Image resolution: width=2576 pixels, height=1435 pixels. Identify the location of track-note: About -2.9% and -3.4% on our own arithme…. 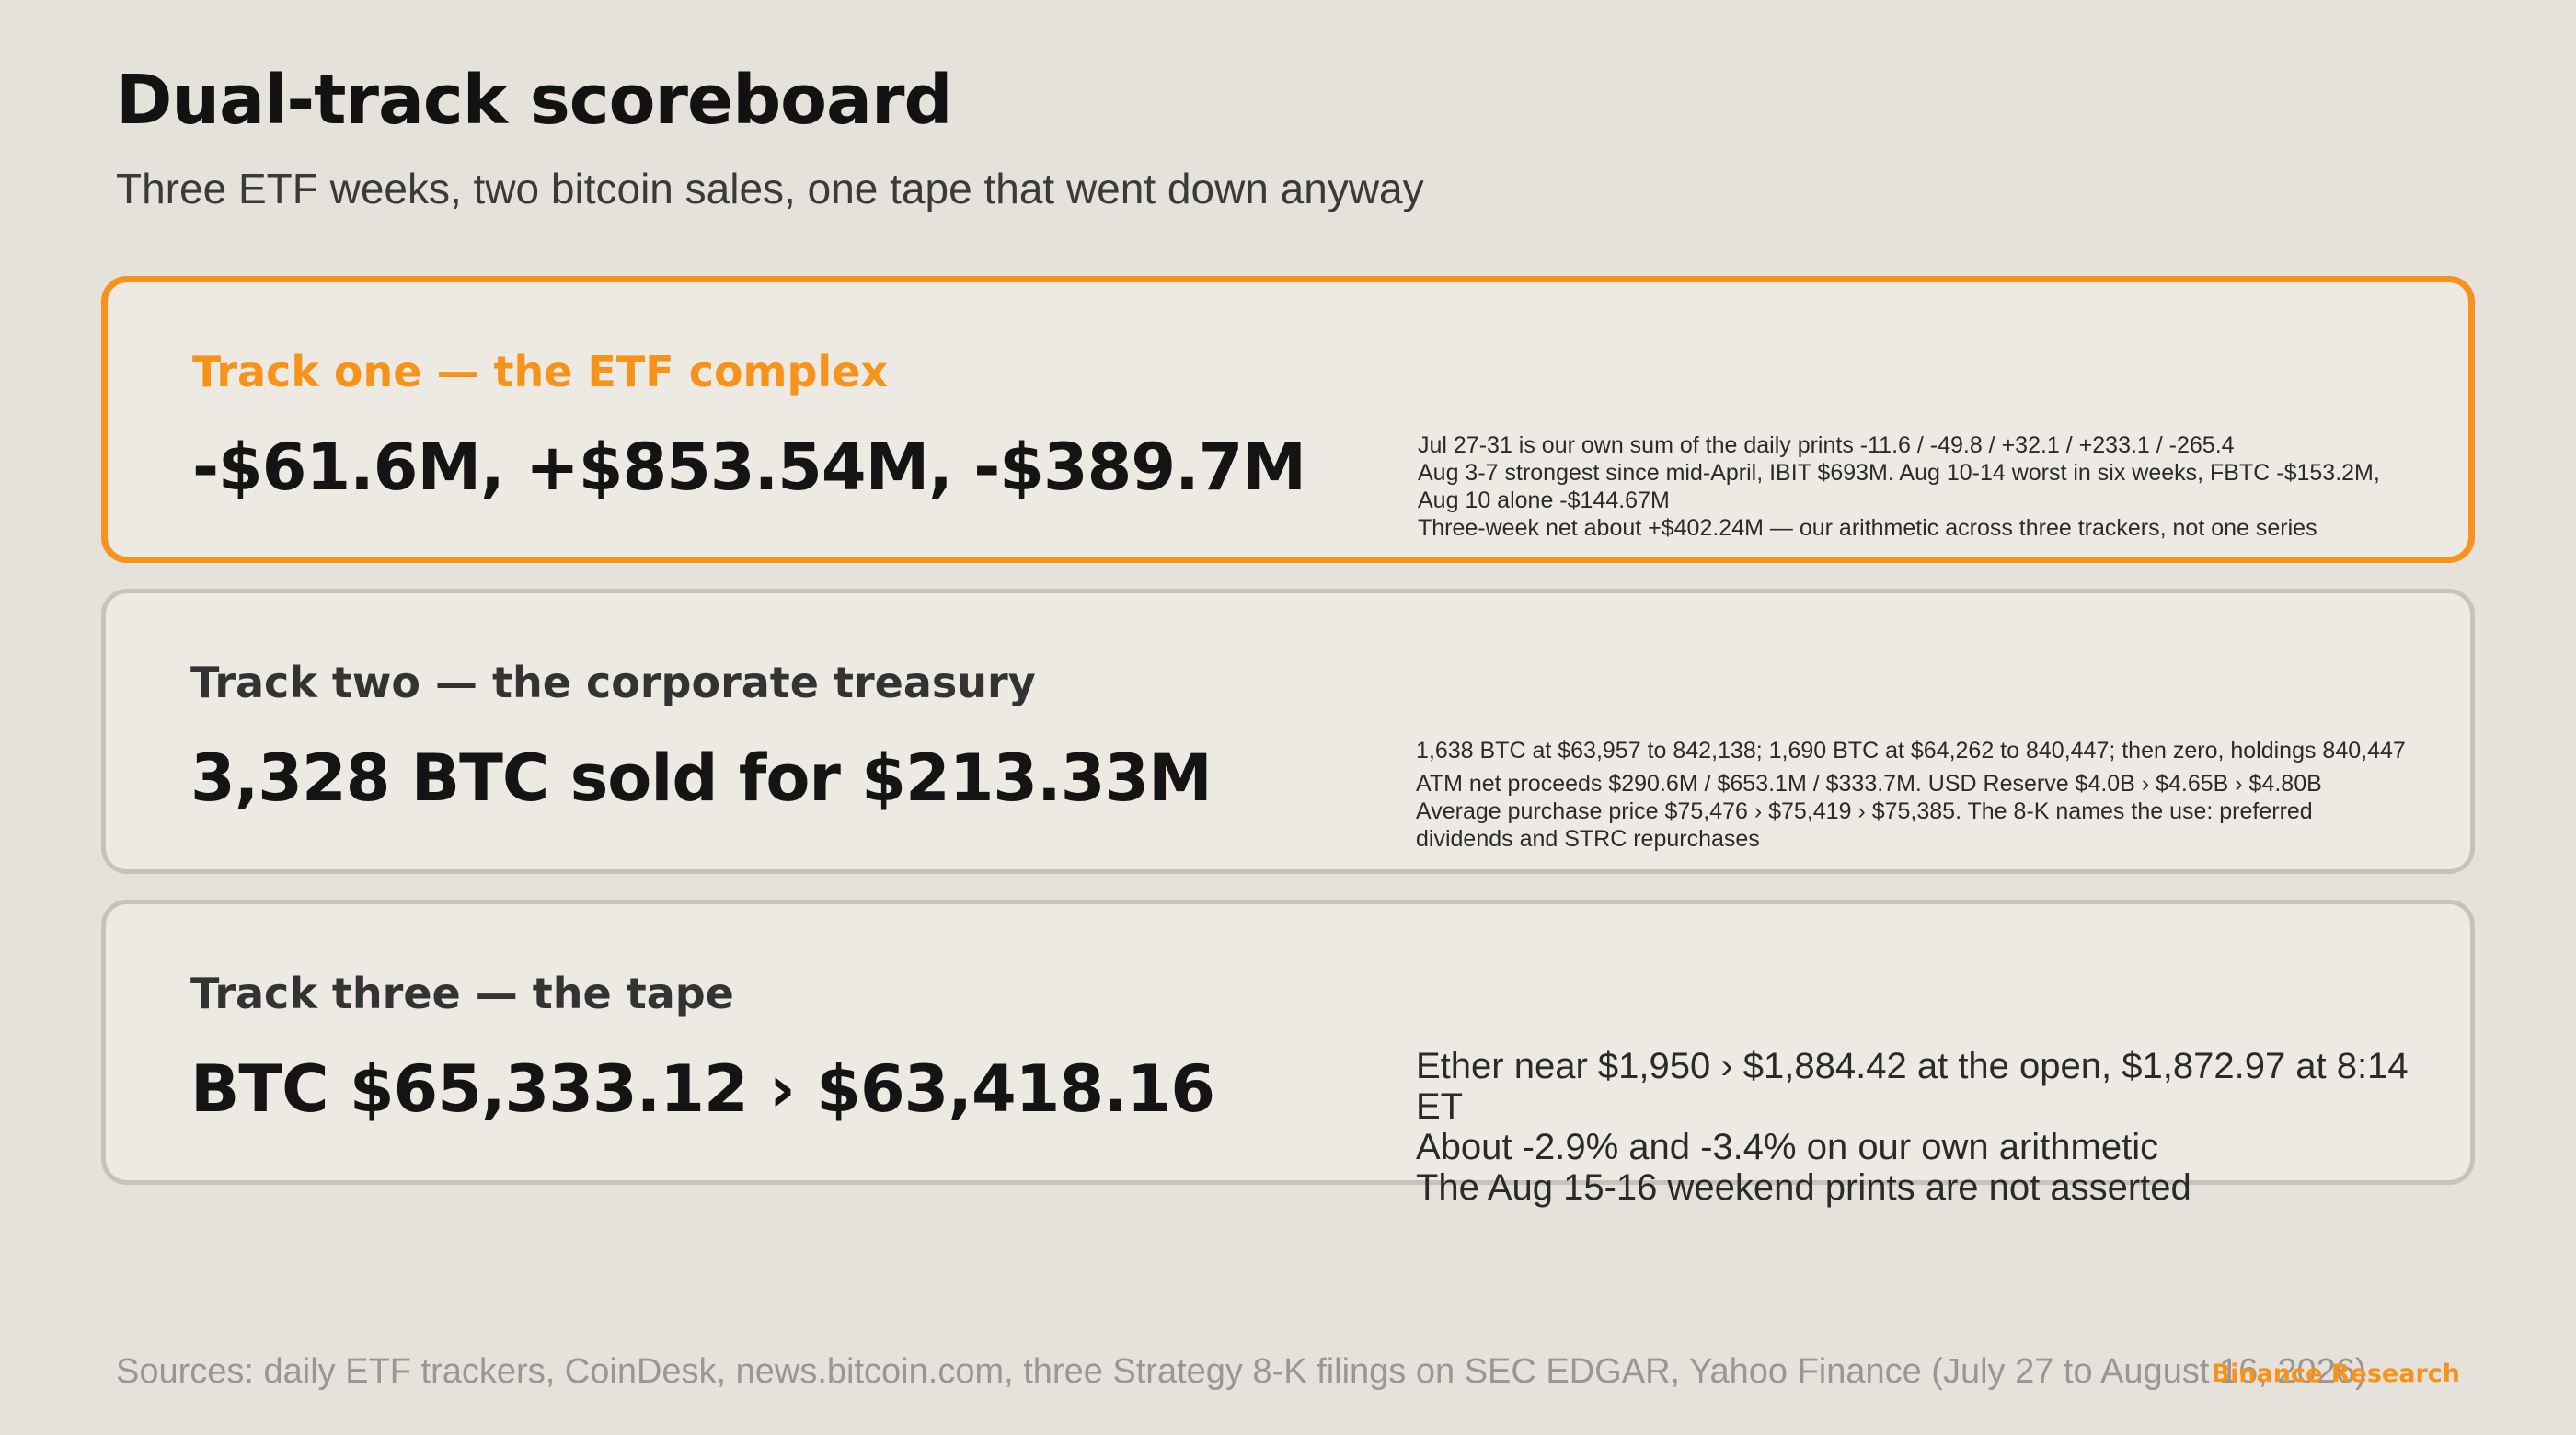
(1787, 1147).